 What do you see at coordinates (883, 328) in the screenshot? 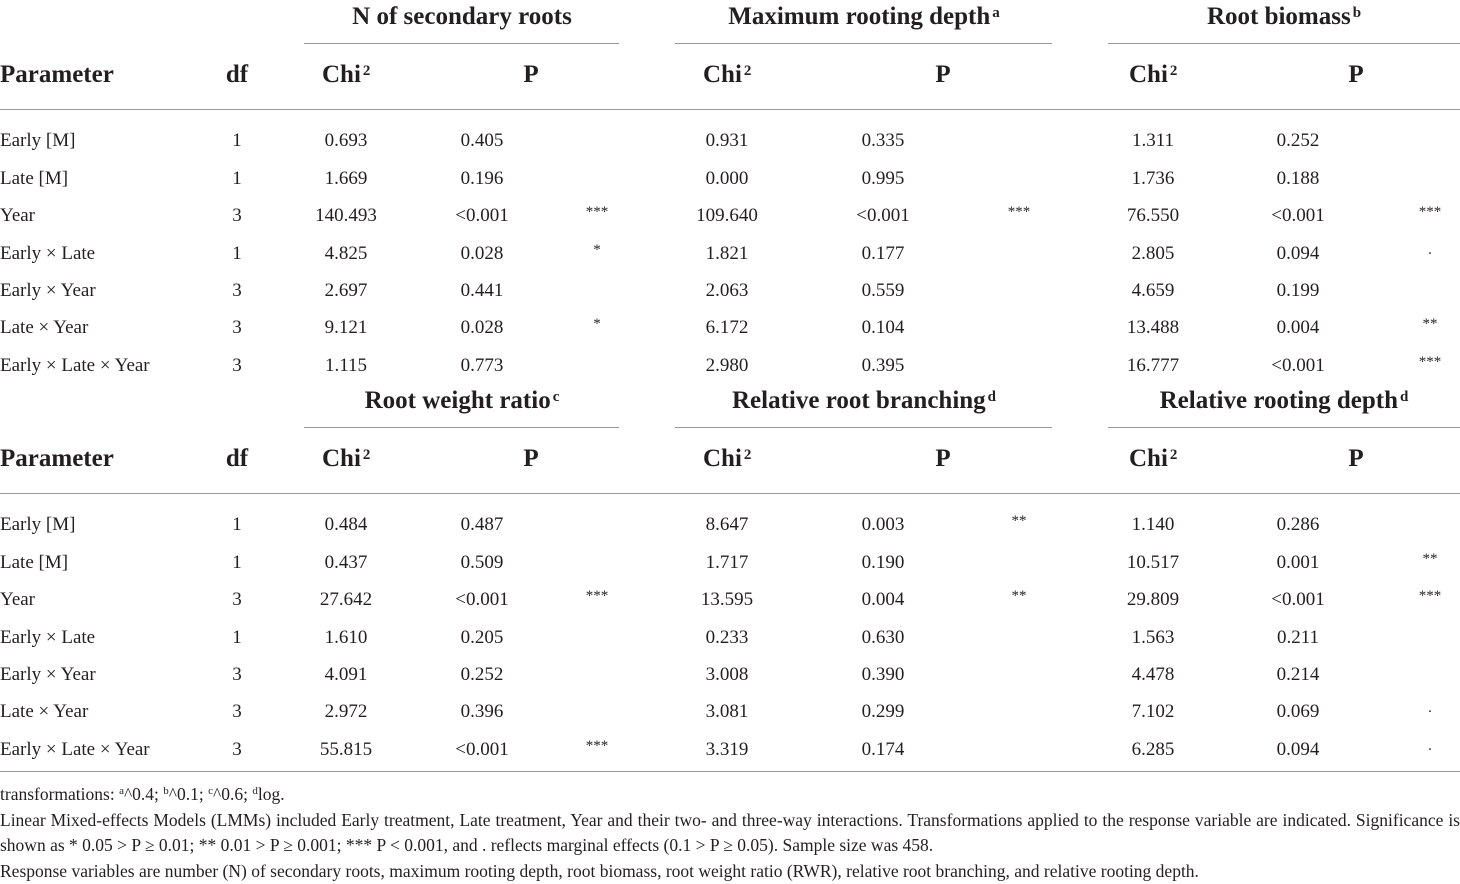
I see `p-value: 0.104` at bounding box center [883, 328].